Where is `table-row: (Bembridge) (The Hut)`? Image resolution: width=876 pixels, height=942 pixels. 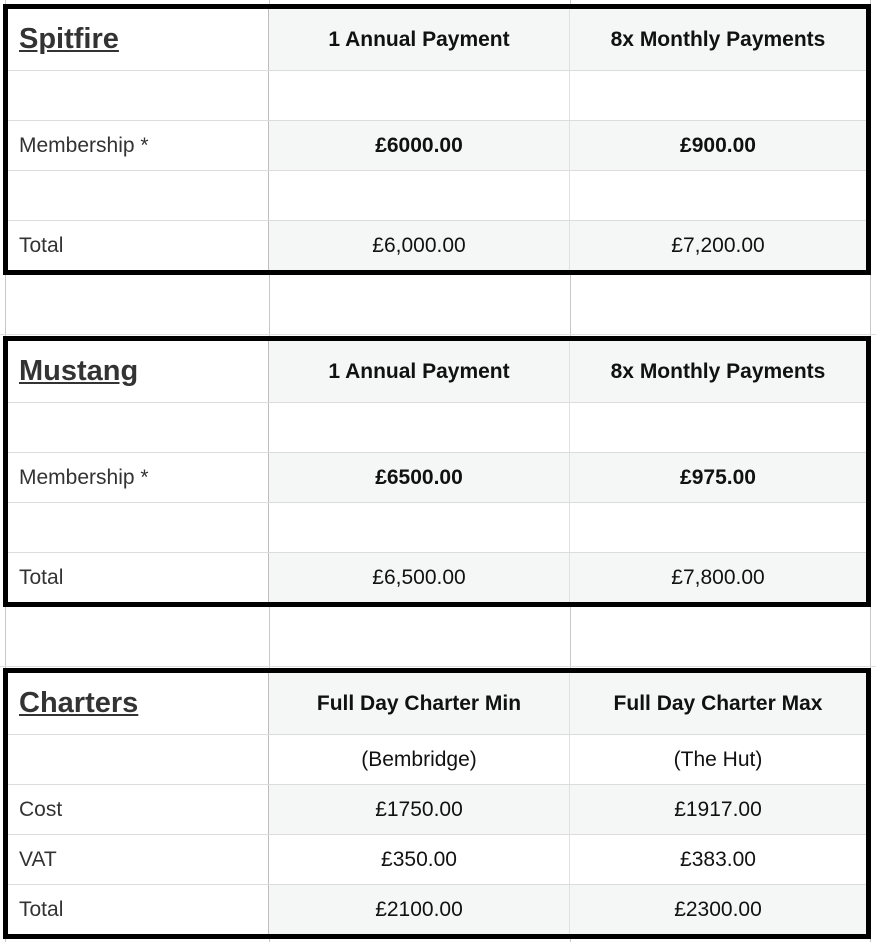
table-row: (Bembridge) (The Hut) is located at coordinates (437, 759).